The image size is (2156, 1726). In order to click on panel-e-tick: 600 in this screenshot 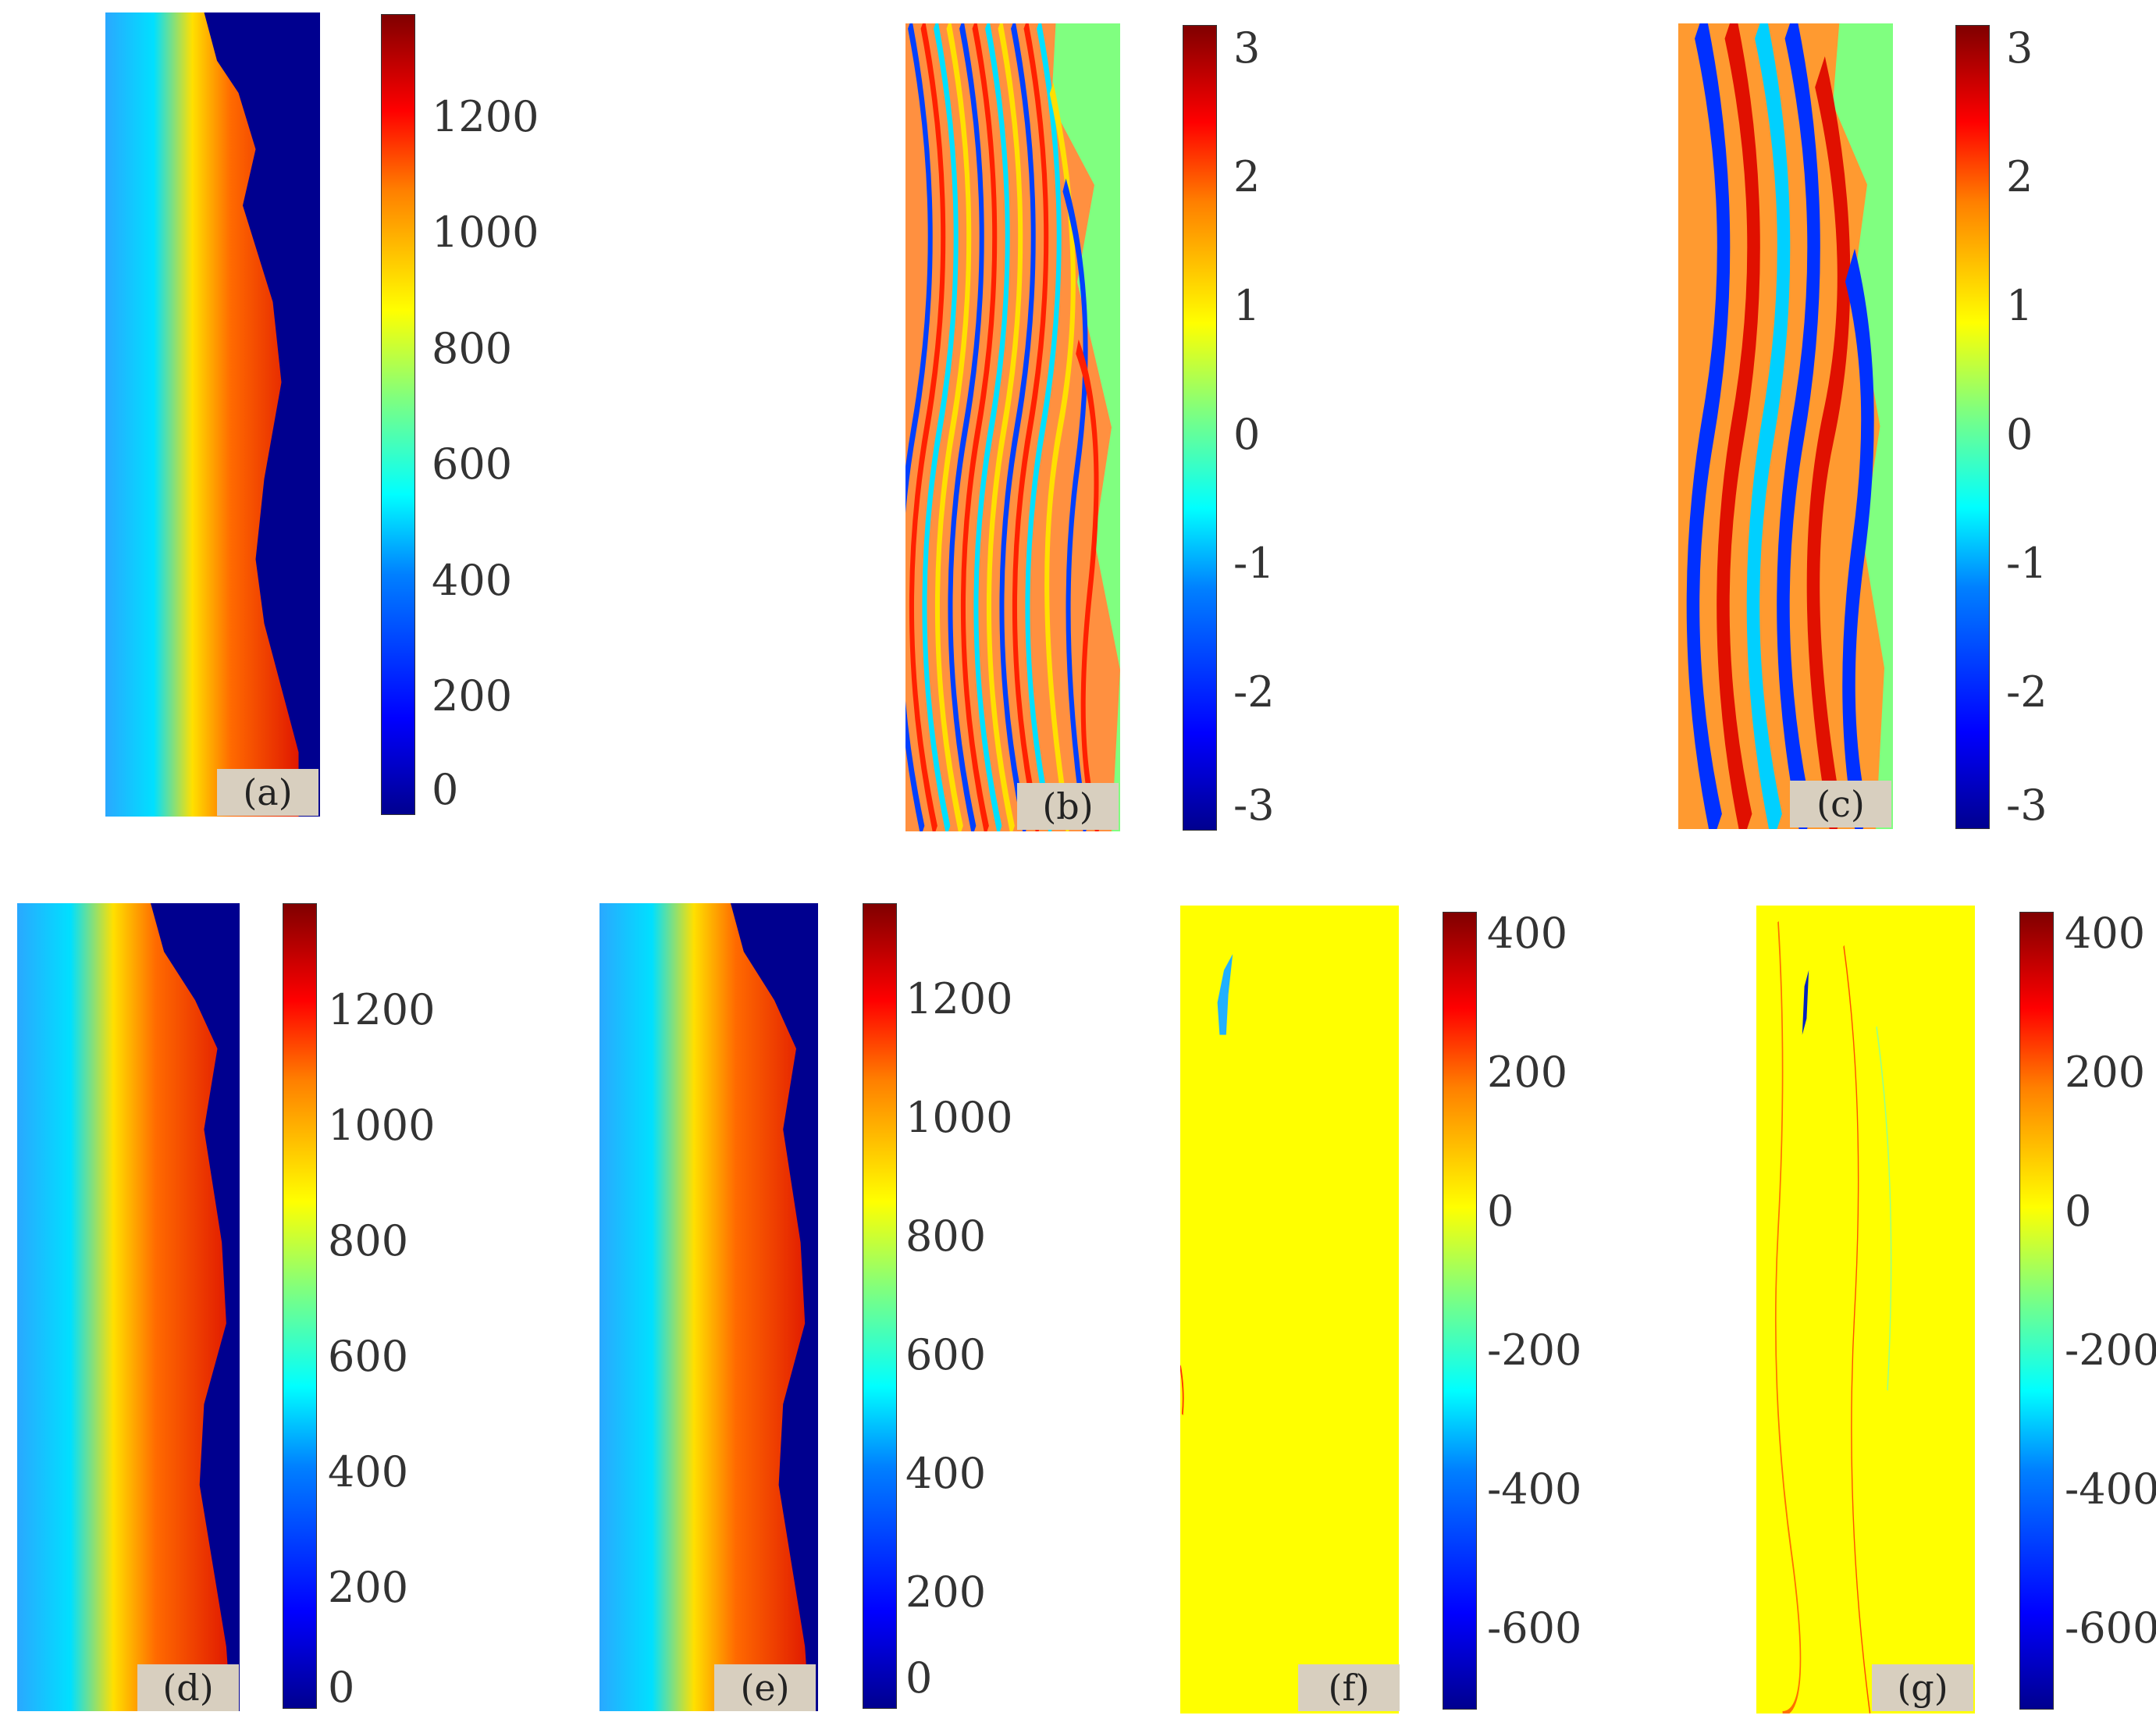, I will do `click(946, 1354)`.